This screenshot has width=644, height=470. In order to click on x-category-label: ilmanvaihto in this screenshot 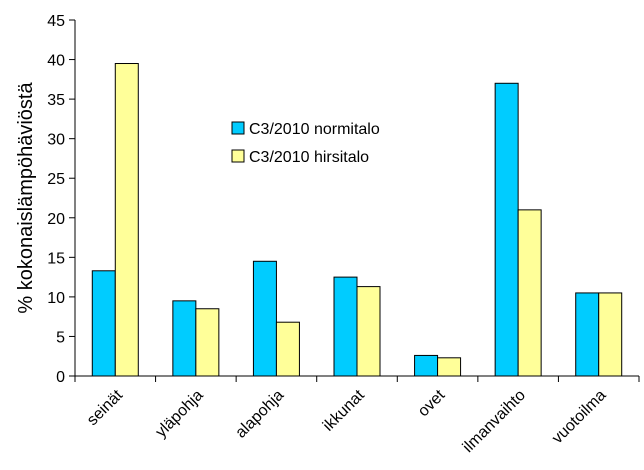, I will do `click(494, 421)`.